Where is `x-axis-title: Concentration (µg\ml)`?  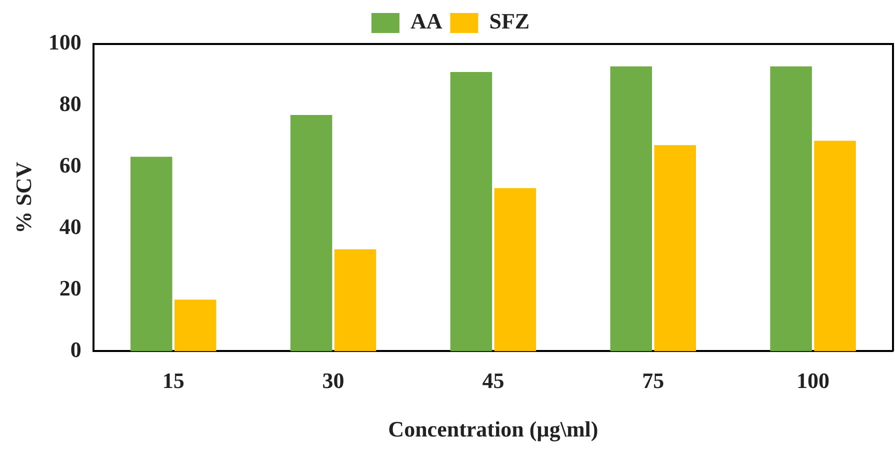 x-axis-title: Concentration (µg\ml) is located at coordinates (493, 429).